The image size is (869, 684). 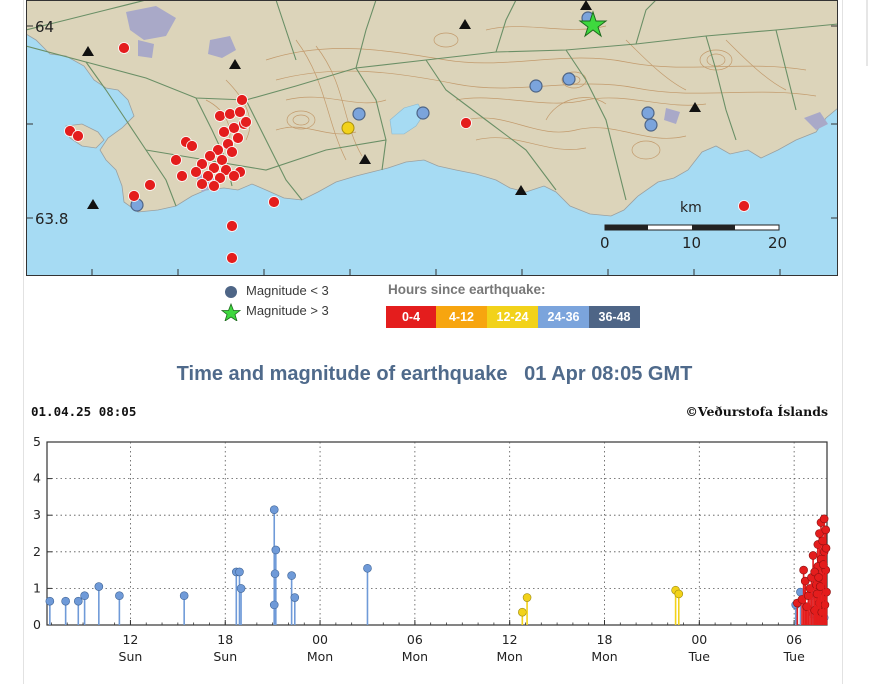 I want to click on y-tick-label: 5, so click(x=37, y=441).